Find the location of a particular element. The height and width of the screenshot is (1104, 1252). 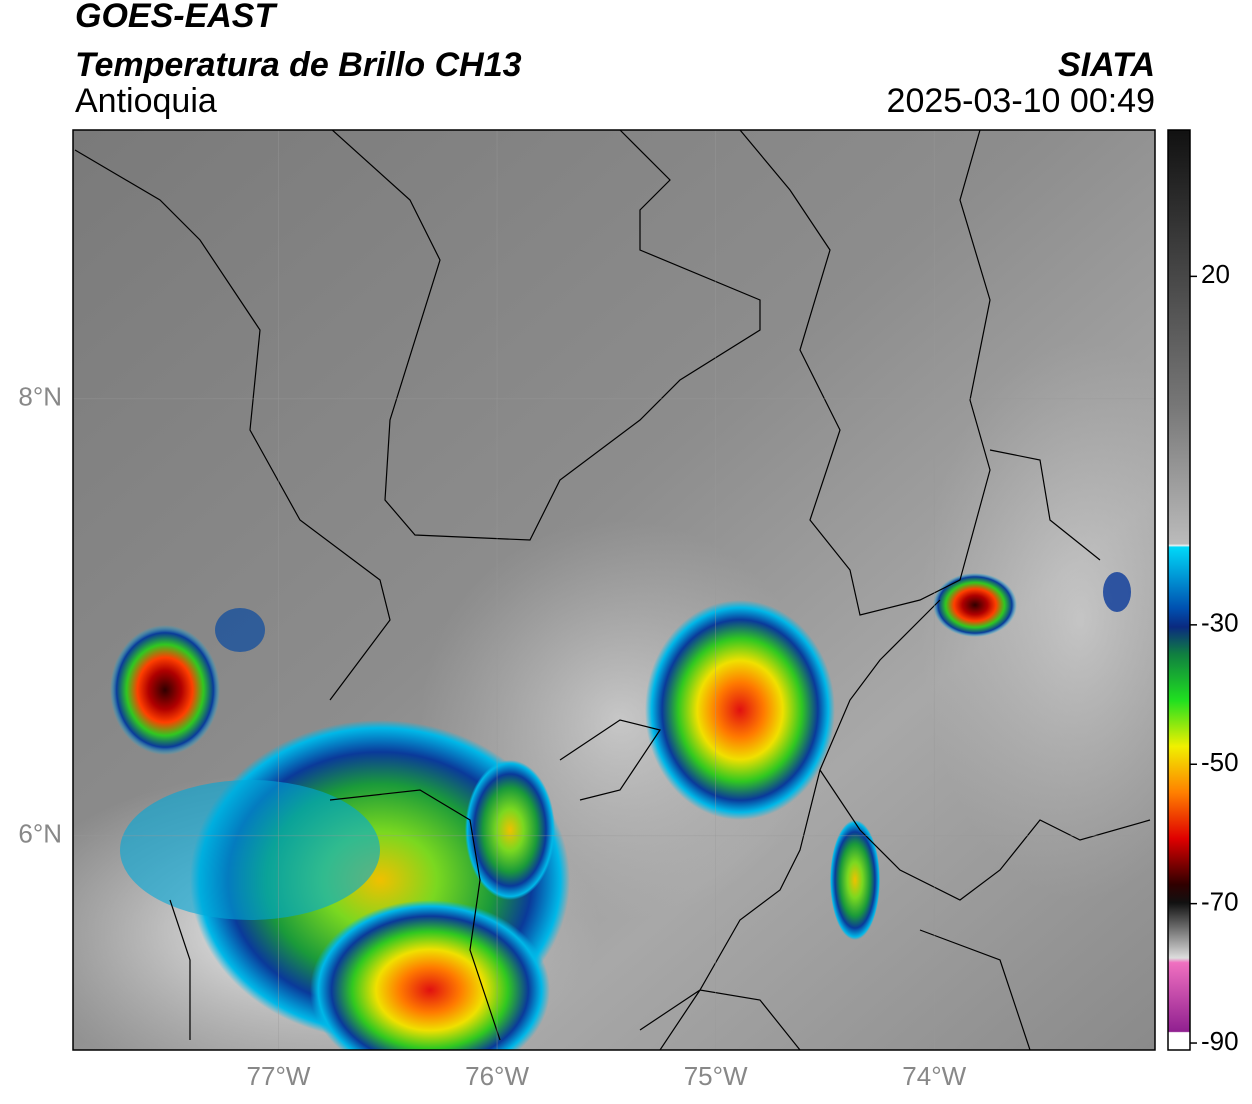

x-tick-label: 76°W is located at coordinates (497, 1076).